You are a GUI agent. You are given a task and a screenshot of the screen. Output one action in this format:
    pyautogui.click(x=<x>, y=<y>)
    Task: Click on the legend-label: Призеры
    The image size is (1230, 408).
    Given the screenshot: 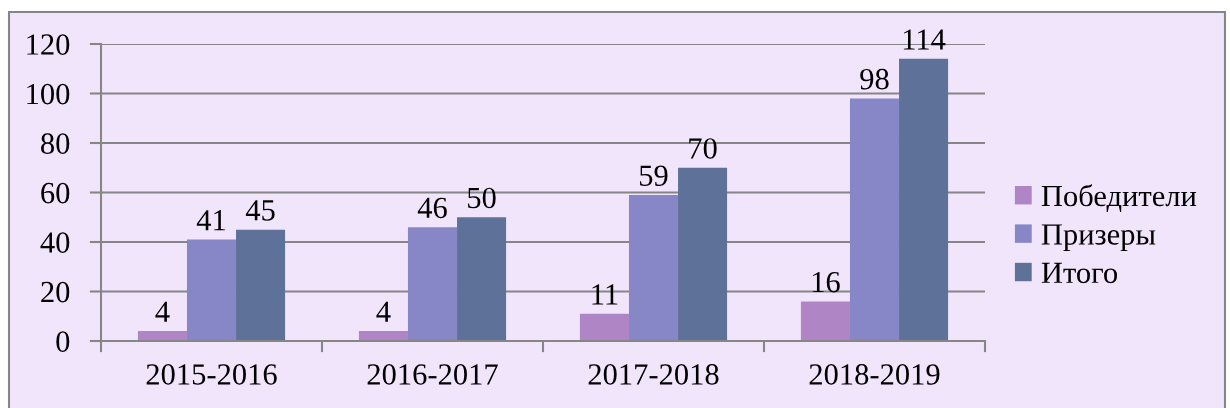 What is the action you would take?
    pyautogui.click(x=1098, y=237)
    